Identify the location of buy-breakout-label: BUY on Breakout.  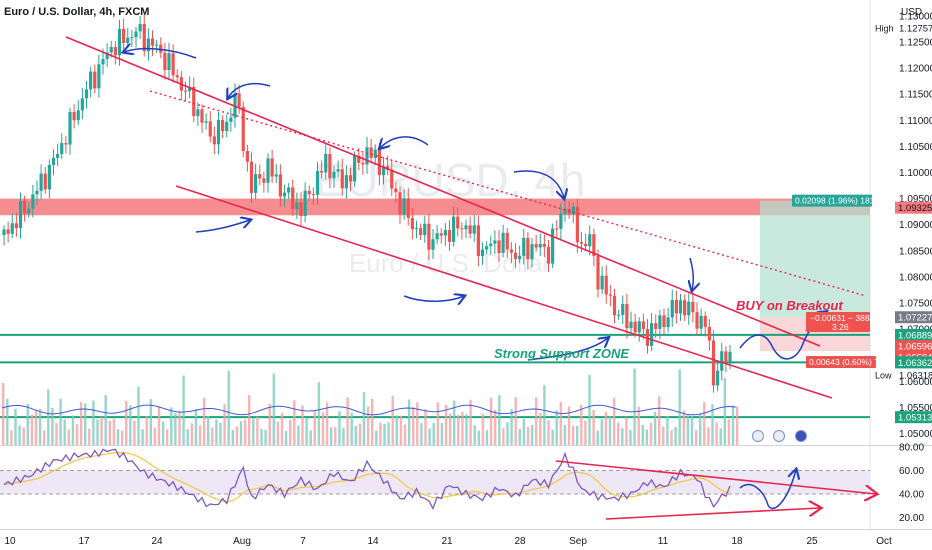
(789, 305).